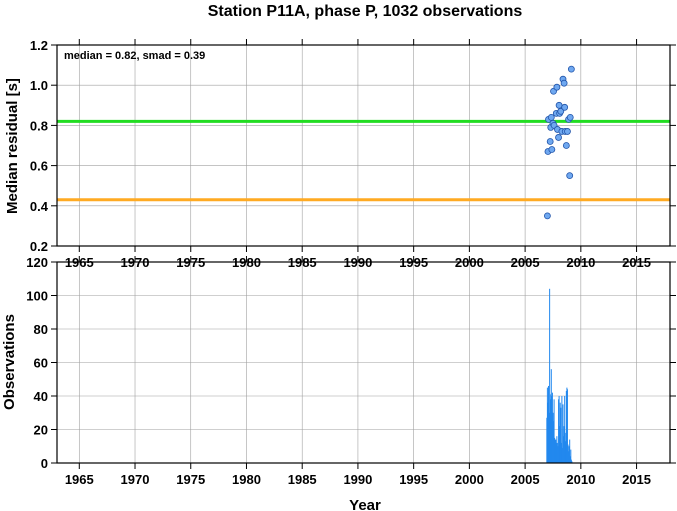 This screenshot has width=677, height=511. What do you see at coordinates (365, 504) in the screenshot?
I see `x-axis-label: Year` at bounding box center [365, 504].